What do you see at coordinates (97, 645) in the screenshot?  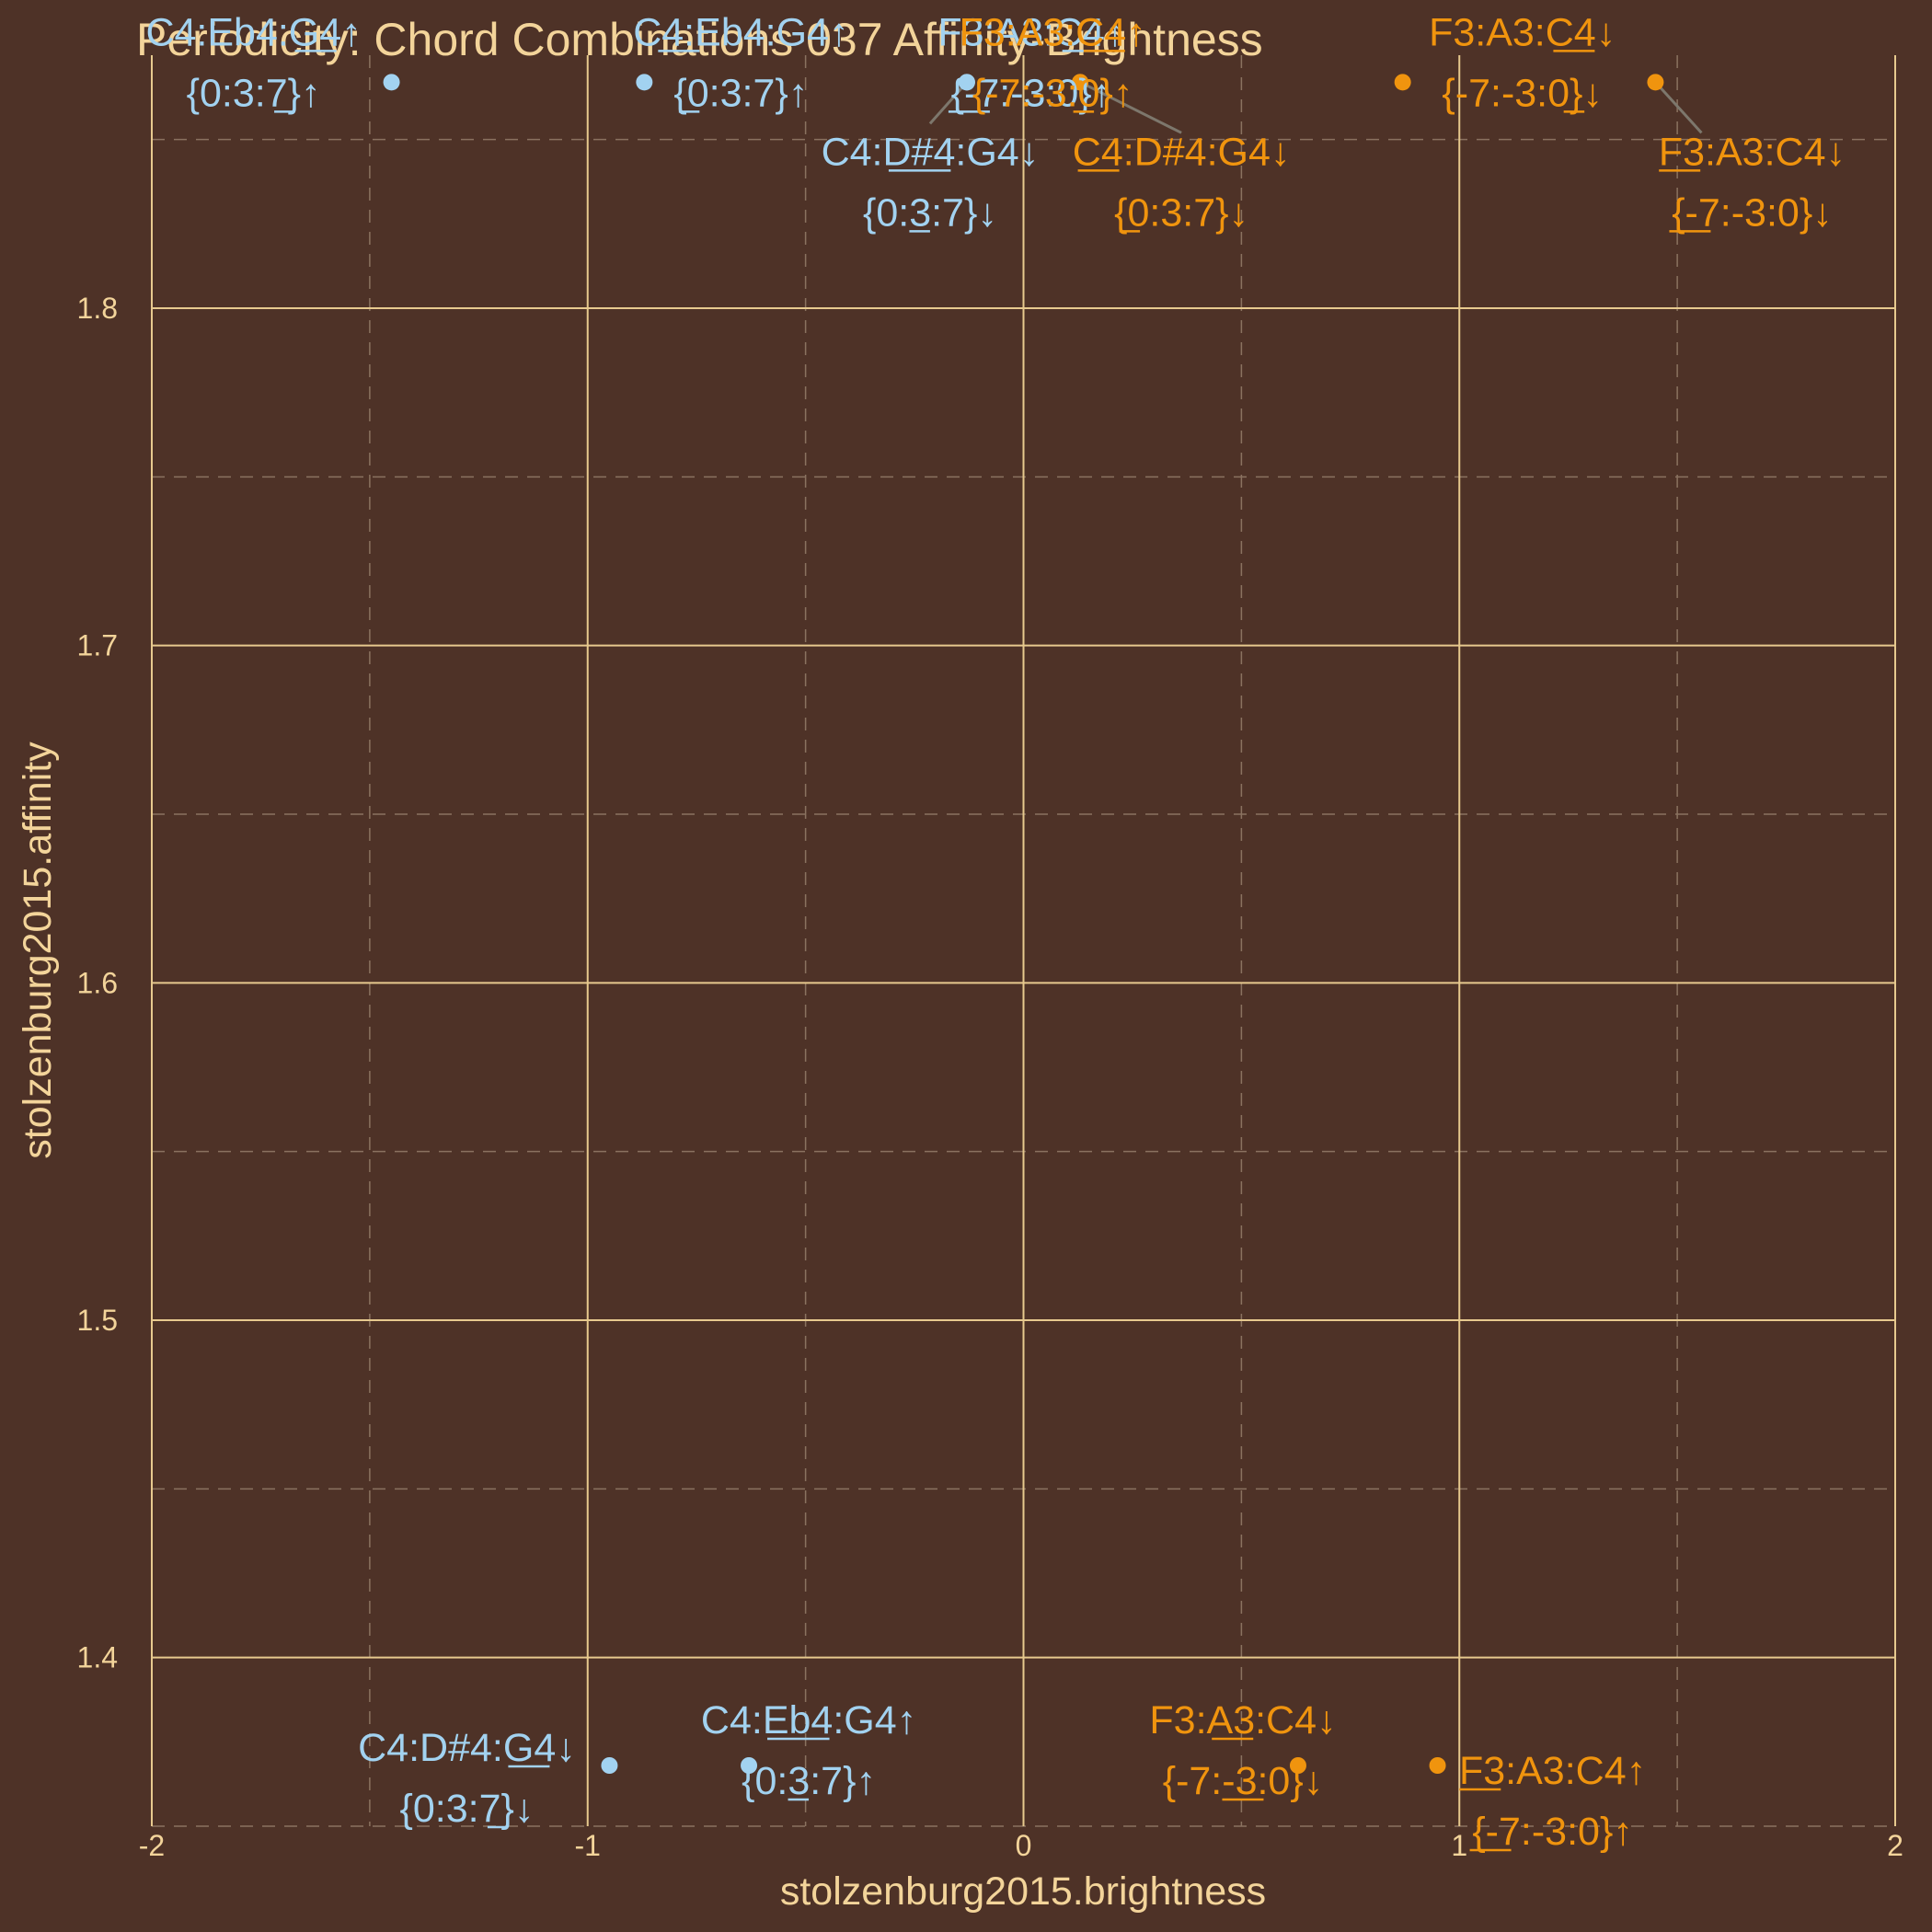 I see `y-tick-label: 1.7` at bounding box center [97, 645].